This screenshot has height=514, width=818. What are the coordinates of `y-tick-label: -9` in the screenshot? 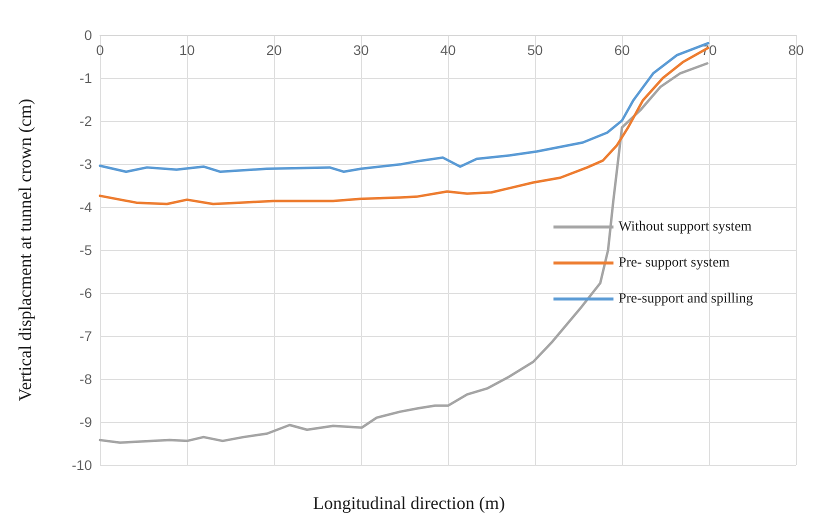 It's located at (86, 422).